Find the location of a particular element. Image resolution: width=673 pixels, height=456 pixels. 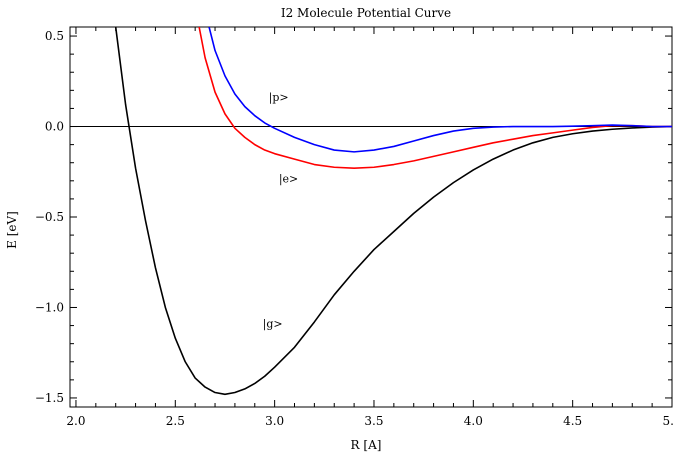

y-tick-label: −0.5 is located at coordinates (49, 217).